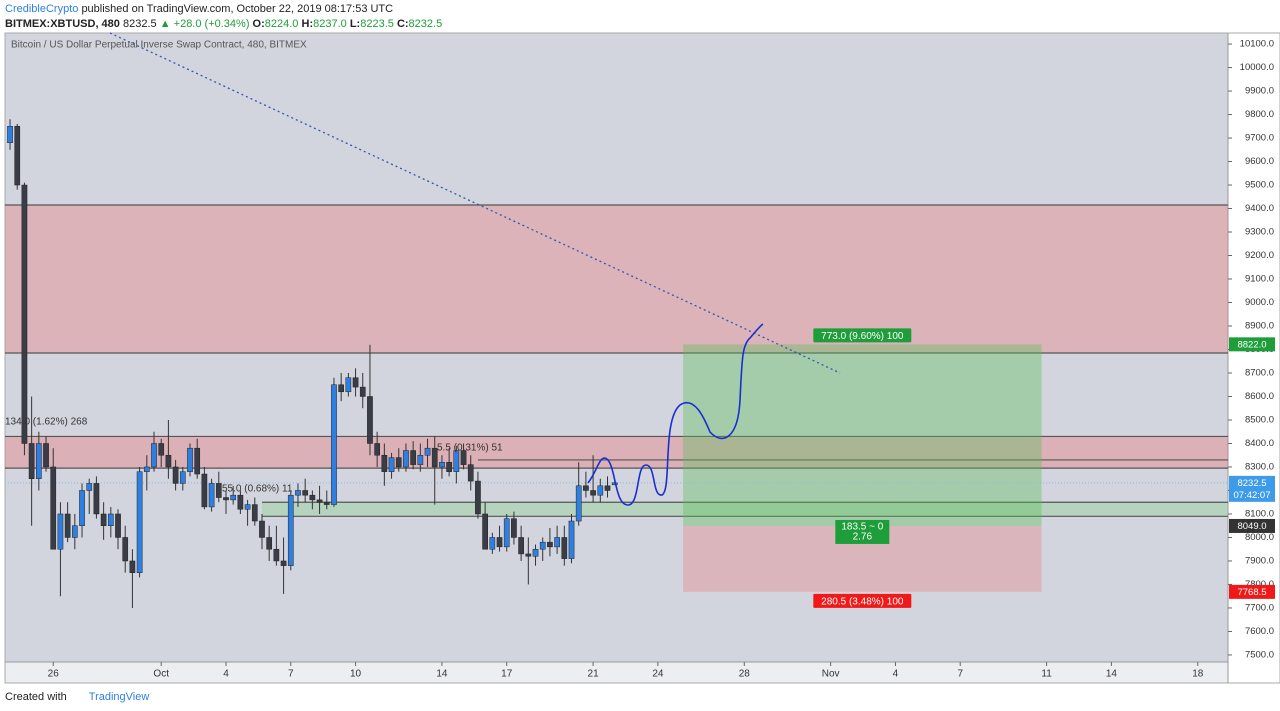  What do you see at coordinates (42, 9) in the screenshot?
I see `author: CredibleCrypto` at bounding box center [42, 9].